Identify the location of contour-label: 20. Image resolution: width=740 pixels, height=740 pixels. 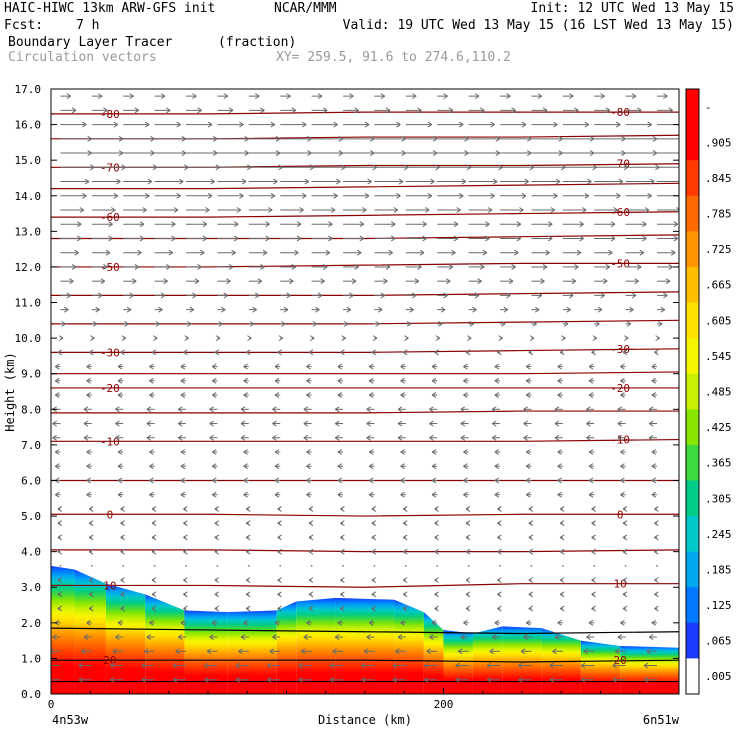
(620, 660).